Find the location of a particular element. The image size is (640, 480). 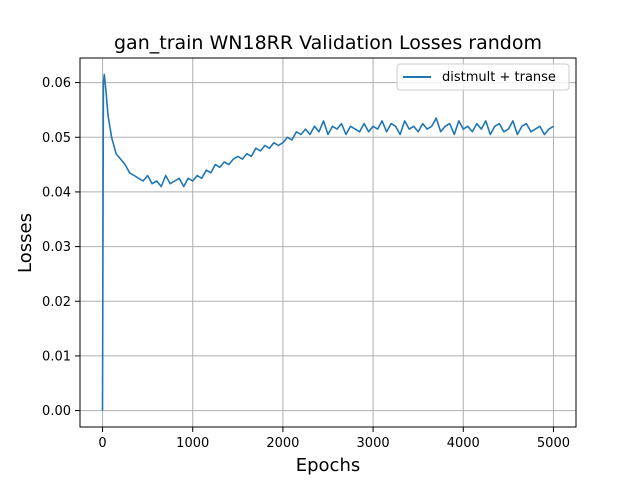

x-axis-label: Epochs is located at coordinates (328, 465).